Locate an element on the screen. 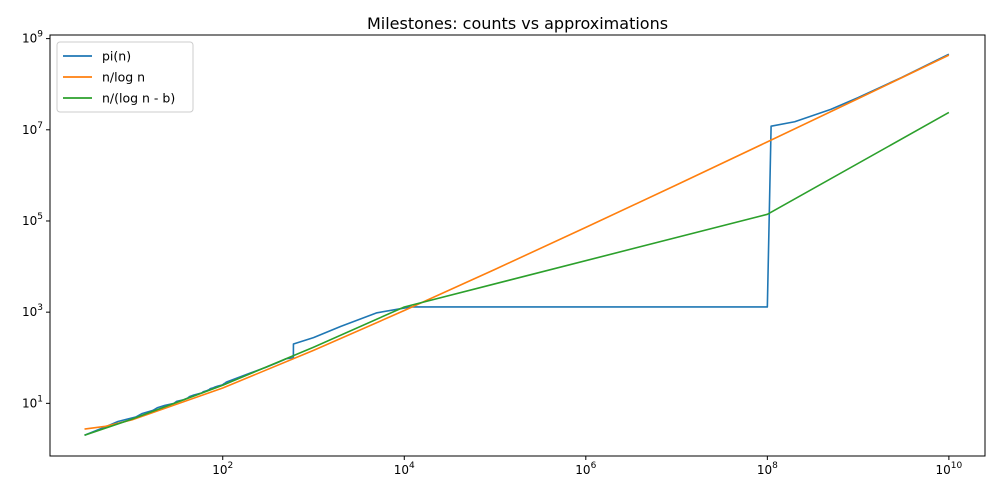 The image size is (1000, 500). chart-title: Milestones: counts vs approximations is located at coordinates (517, 23).